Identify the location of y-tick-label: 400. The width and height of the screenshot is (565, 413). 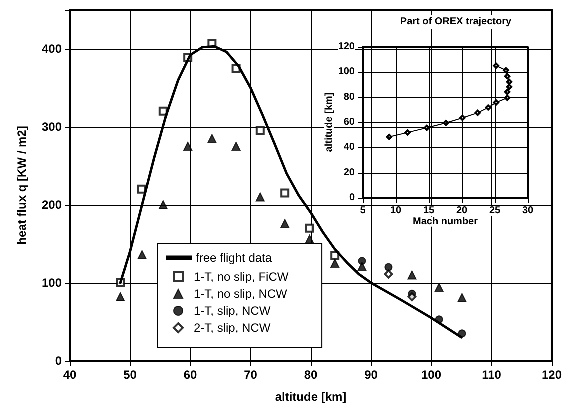
(52, 49).